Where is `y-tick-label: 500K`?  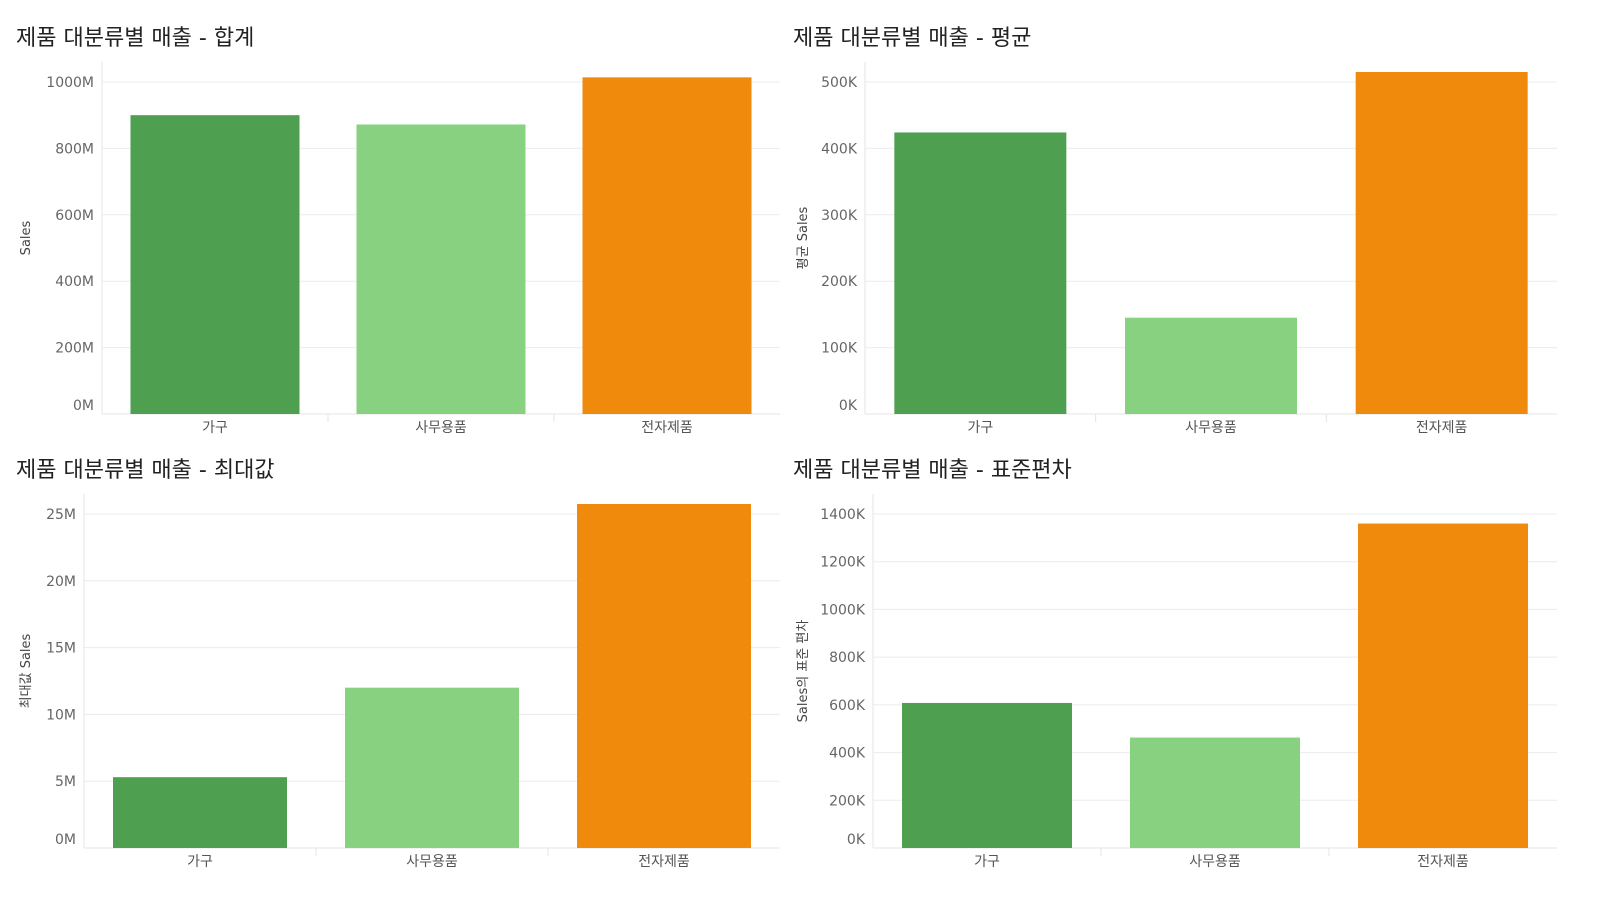
y-tick-label: 500K is located at coordinates (839, 83).